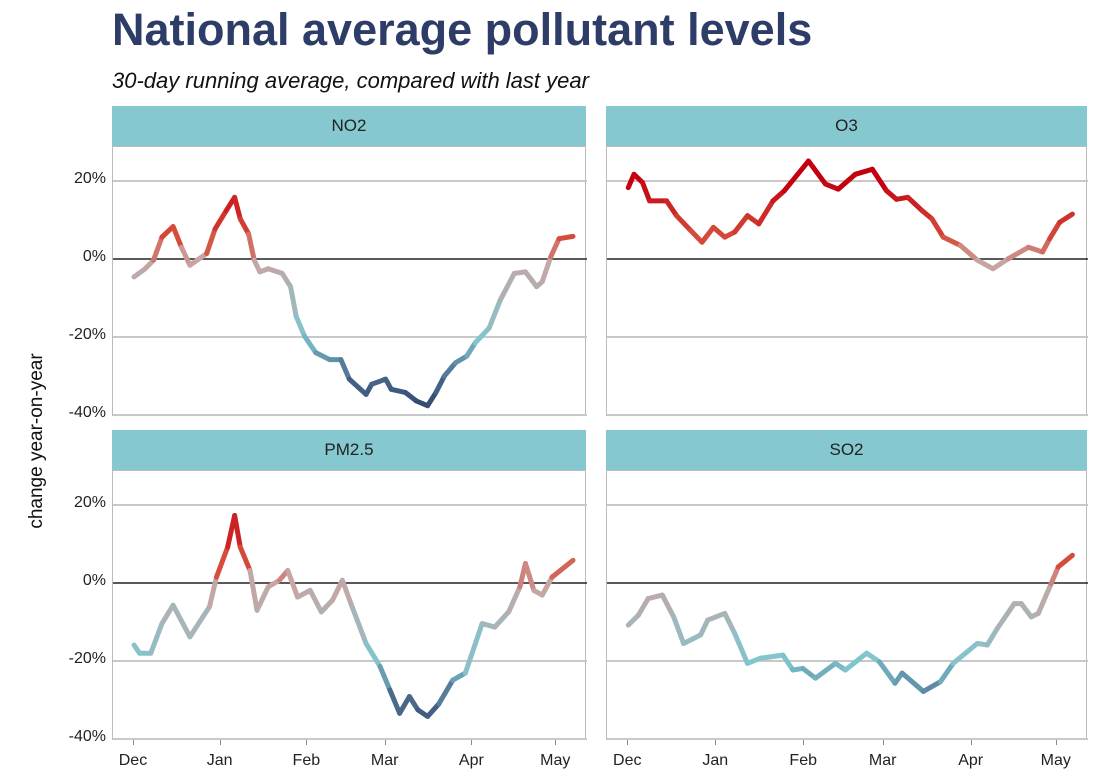 Image resolution: width=1120 pixels, height=779 pixels. What do you see at coordinates (803, 760) in the screenshot?
I see `x-tick-label: Feb` at bounding box center [803, 760].